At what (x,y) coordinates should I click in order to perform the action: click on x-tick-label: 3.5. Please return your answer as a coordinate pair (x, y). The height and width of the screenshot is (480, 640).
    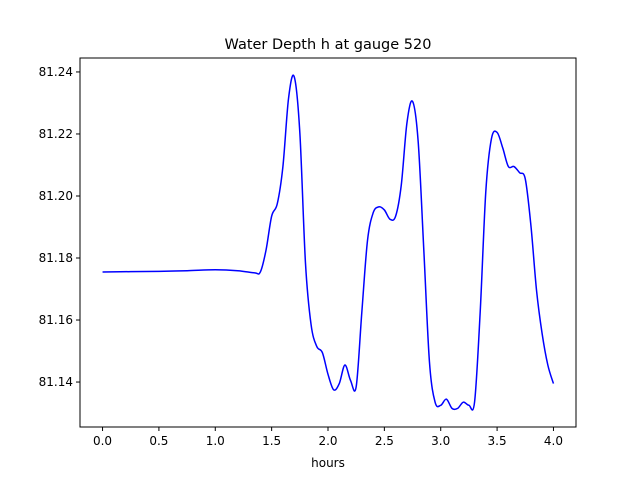
    Looking at the image, I should click on (497, 441).